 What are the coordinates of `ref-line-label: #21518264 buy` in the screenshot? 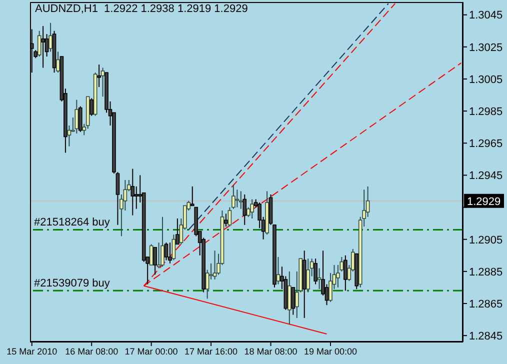 It's located at (72, 222).